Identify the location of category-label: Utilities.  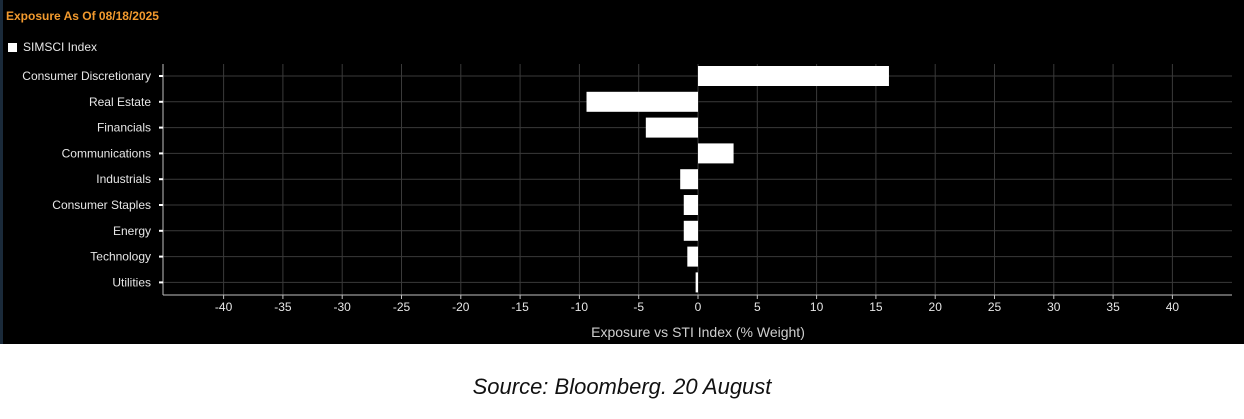
(131, 282).